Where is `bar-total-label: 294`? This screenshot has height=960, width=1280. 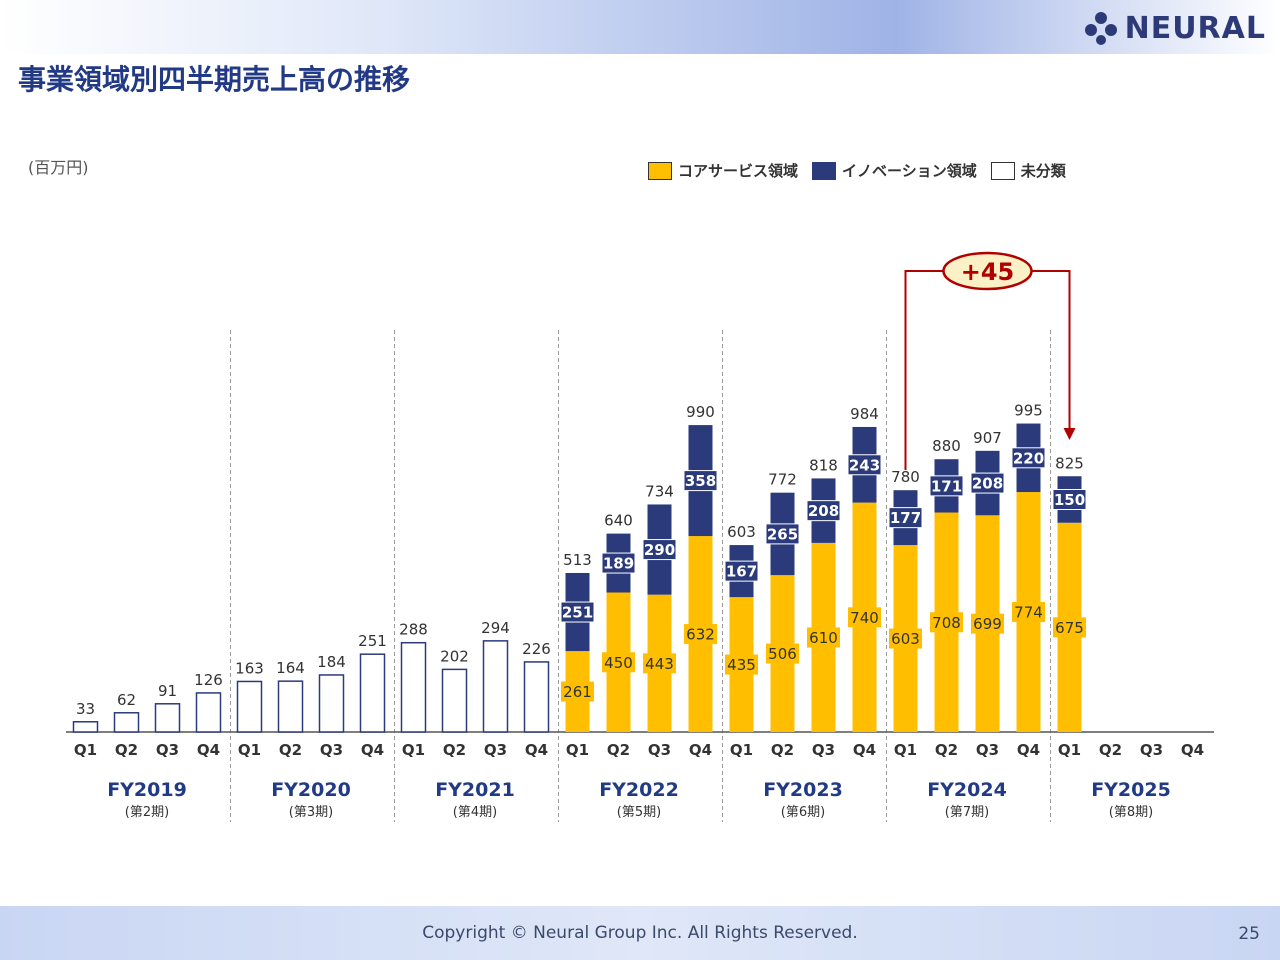
bar-total-label: 294 is located at coordinates (495, 628).